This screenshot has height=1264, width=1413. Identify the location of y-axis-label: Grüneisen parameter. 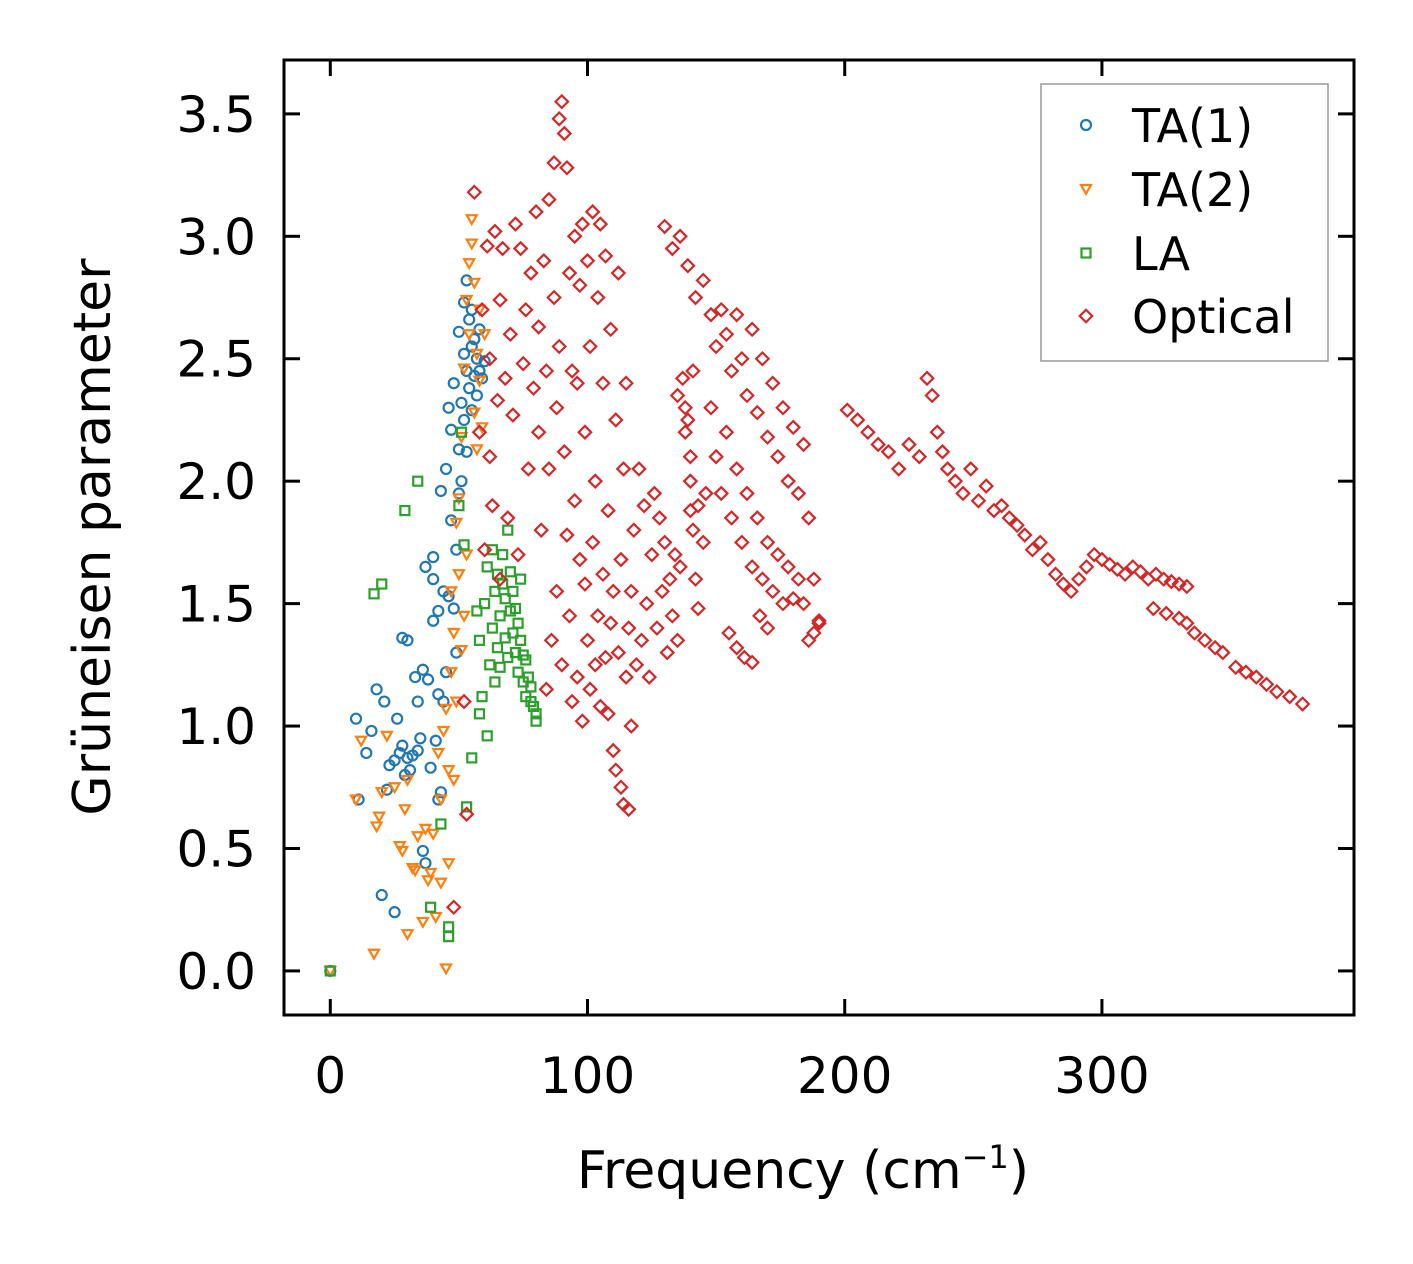
(93, 537).